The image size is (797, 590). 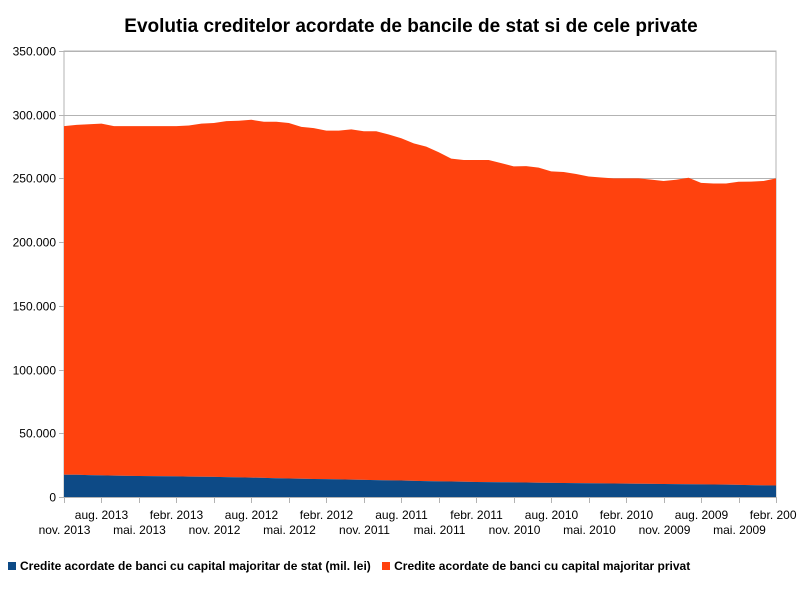 What do you see at coordinates (515, 530) in the screenshot?
I see `x-tick-label: nov. 2010` at bounding box center [515, 530].